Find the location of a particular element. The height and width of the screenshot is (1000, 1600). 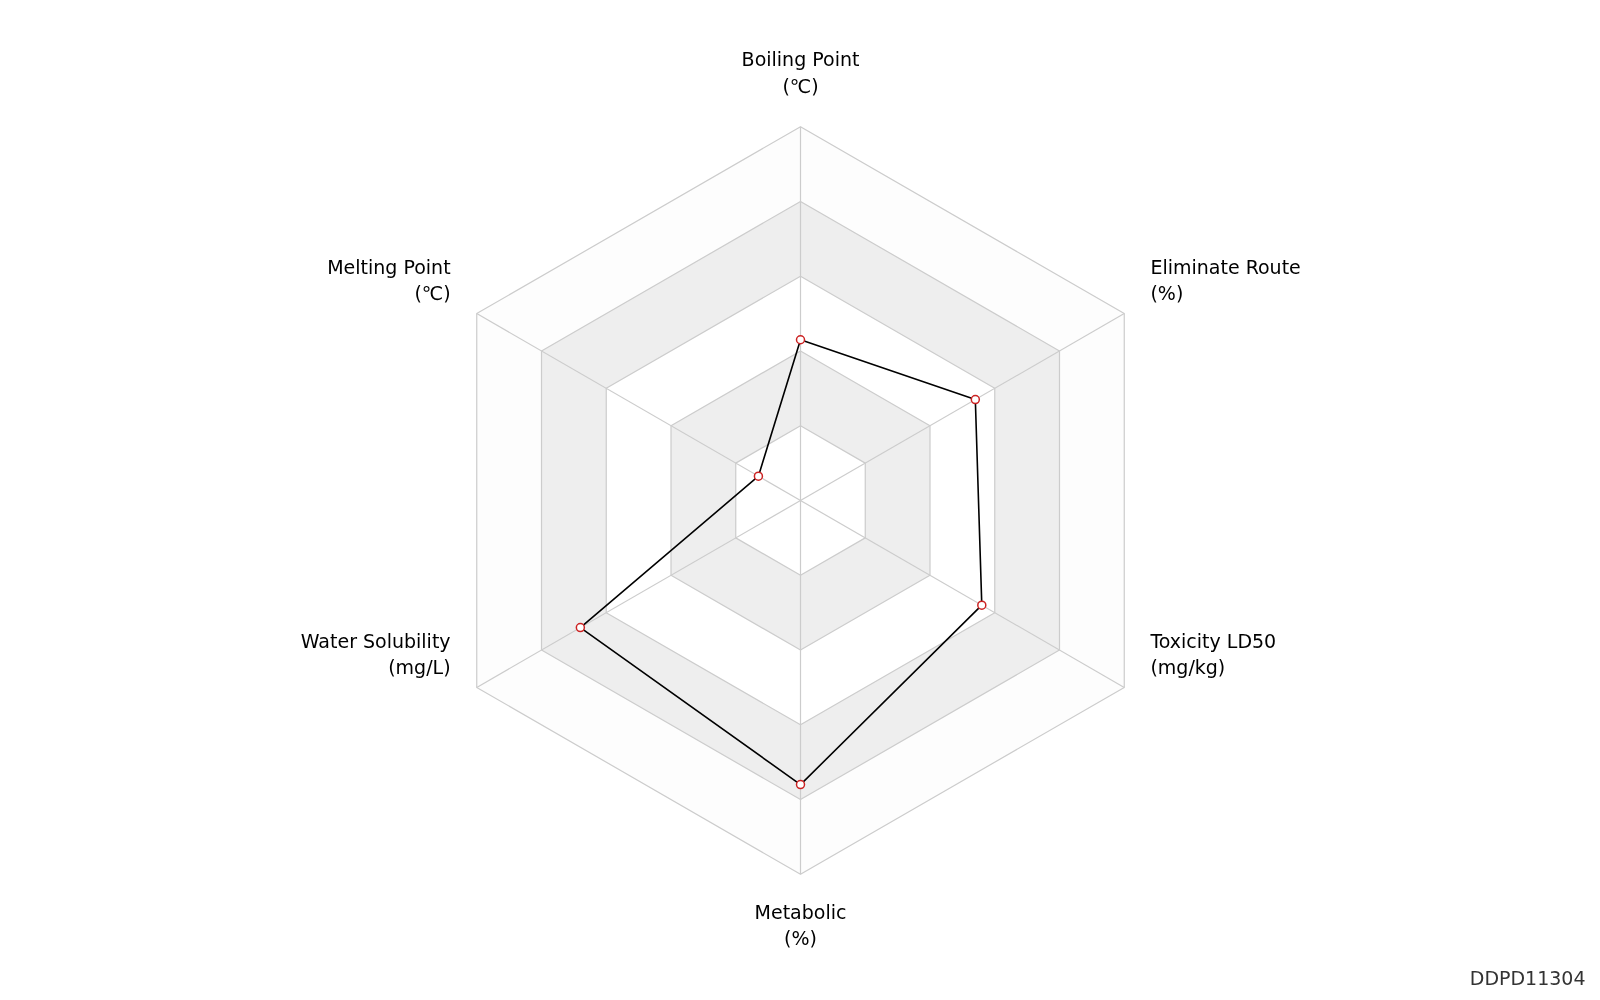

text: DDPD11304 is located at coordinates (1527, 978).